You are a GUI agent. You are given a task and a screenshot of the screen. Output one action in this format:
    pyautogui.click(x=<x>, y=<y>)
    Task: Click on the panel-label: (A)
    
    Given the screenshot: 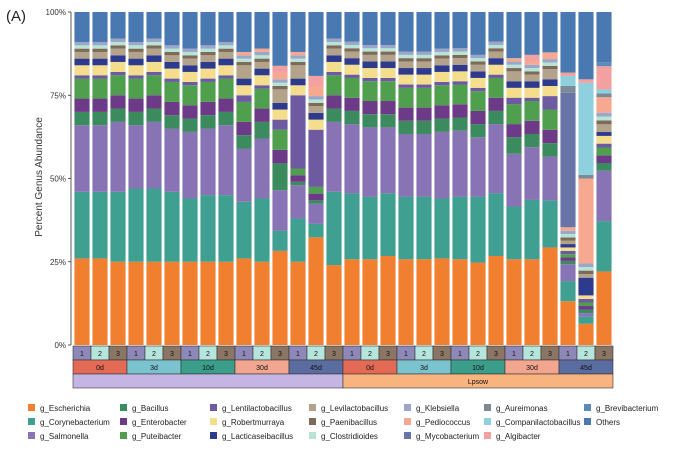 What is the action you would take?
    pyautogui.click(x=16, y=16)
    